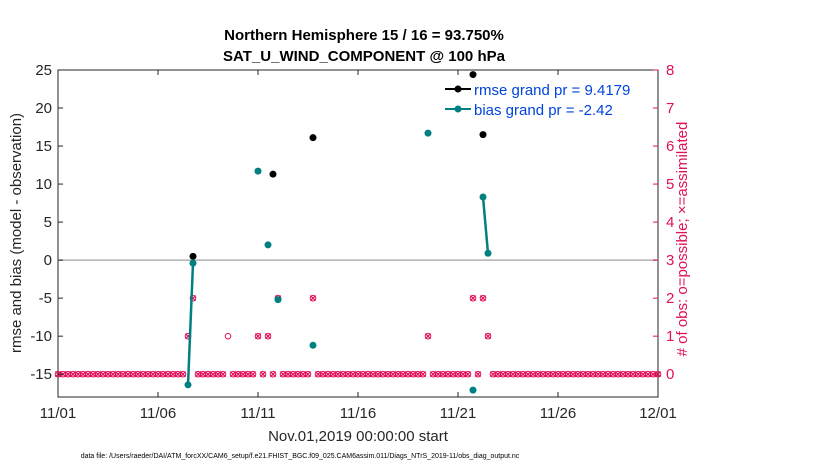 The width and height of the screenshot is (830, 470). What do you see at coordinates (158, 413) in the screenshot?
I see `x-tick-label: 11/06` at bounding box center [158, 413].